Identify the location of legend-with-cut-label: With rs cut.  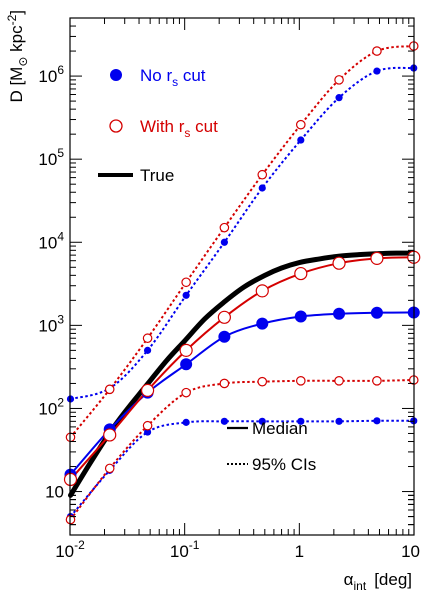
(179, 128).